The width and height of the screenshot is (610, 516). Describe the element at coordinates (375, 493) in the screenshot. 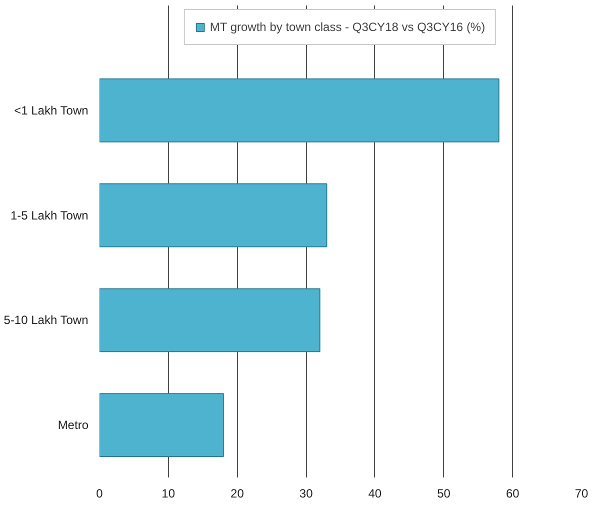

I see `x-tick-label: 40` at that location.